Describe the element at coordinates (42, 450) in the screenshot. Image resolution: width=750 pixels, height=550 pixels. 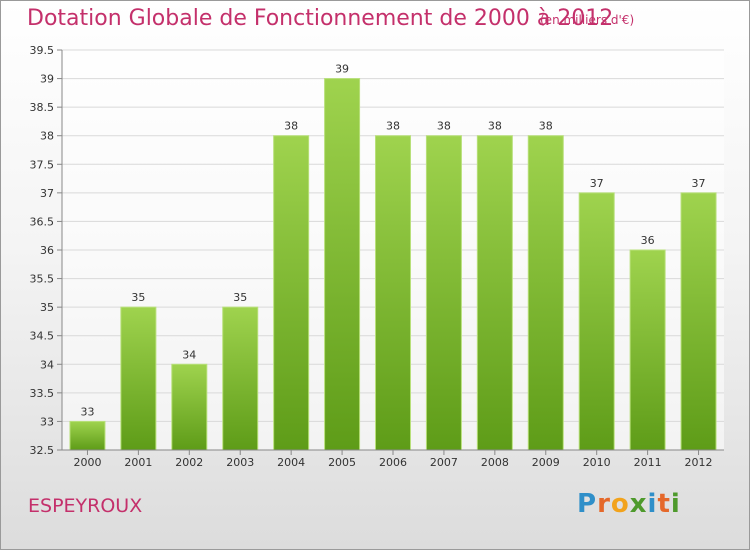
I see `y-tick-label: 32.5` at that location.